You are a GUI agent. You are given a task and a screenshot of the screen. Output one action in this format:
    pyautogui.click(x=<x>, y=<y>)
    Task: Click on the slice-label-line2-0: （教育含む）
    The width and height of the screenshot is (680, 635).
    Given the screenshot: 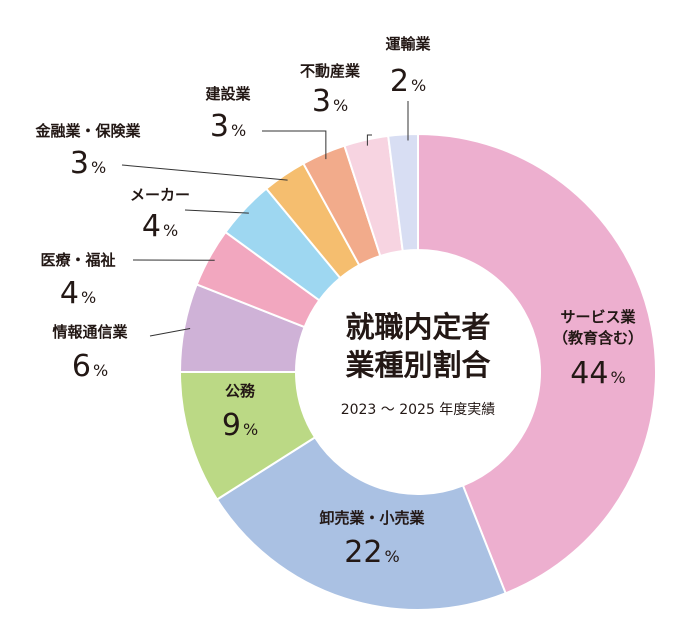 What is the action you would take?
    pyautogui.click(x=598, y=338)
    